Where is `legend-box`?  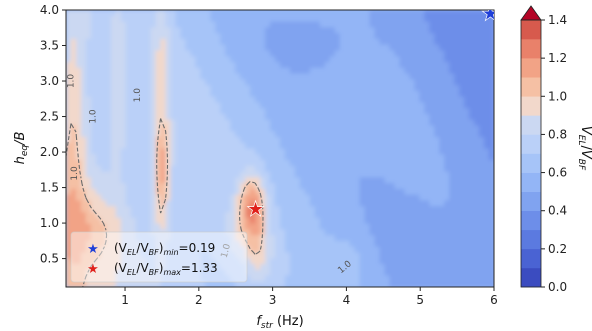 legend-box is located at coordinates (159, 257).